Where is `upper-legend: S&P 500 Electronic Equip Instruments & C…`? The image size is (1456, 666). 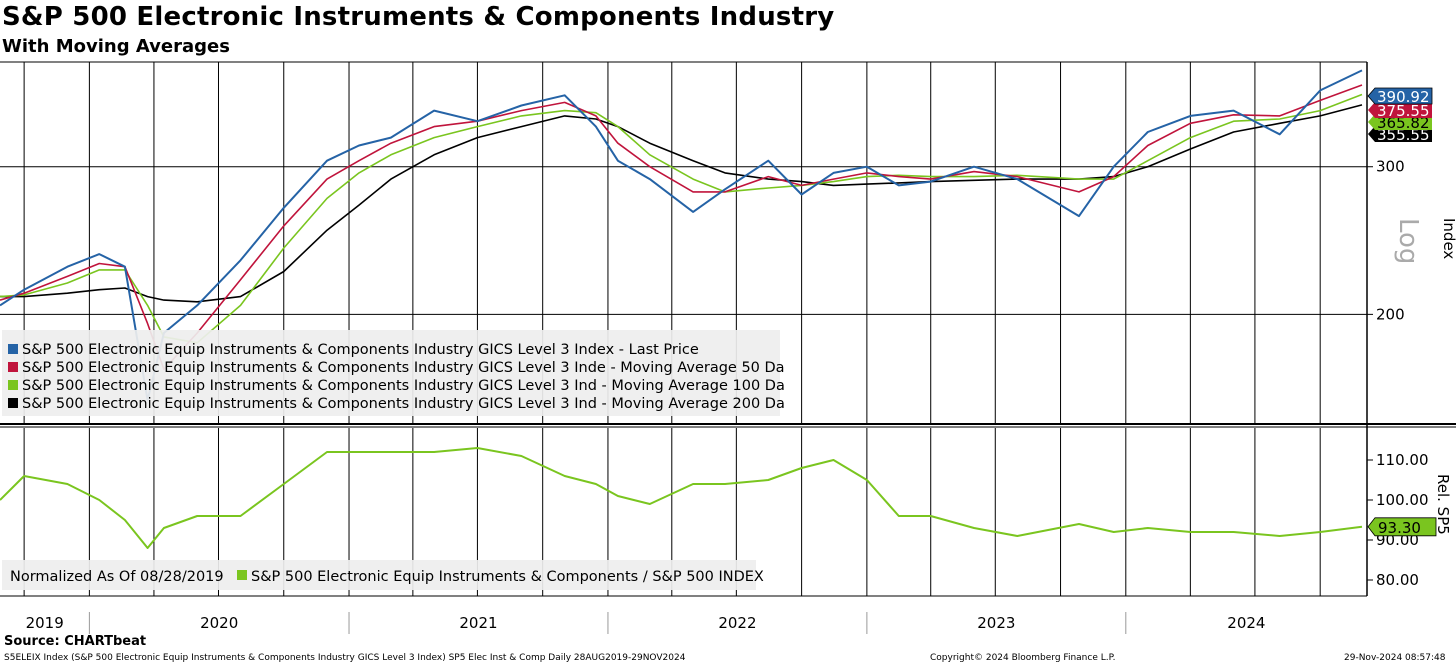
upper-legend: S&P 500 Electronic Equip Instruments & C… is located at coordinates (393, 373).